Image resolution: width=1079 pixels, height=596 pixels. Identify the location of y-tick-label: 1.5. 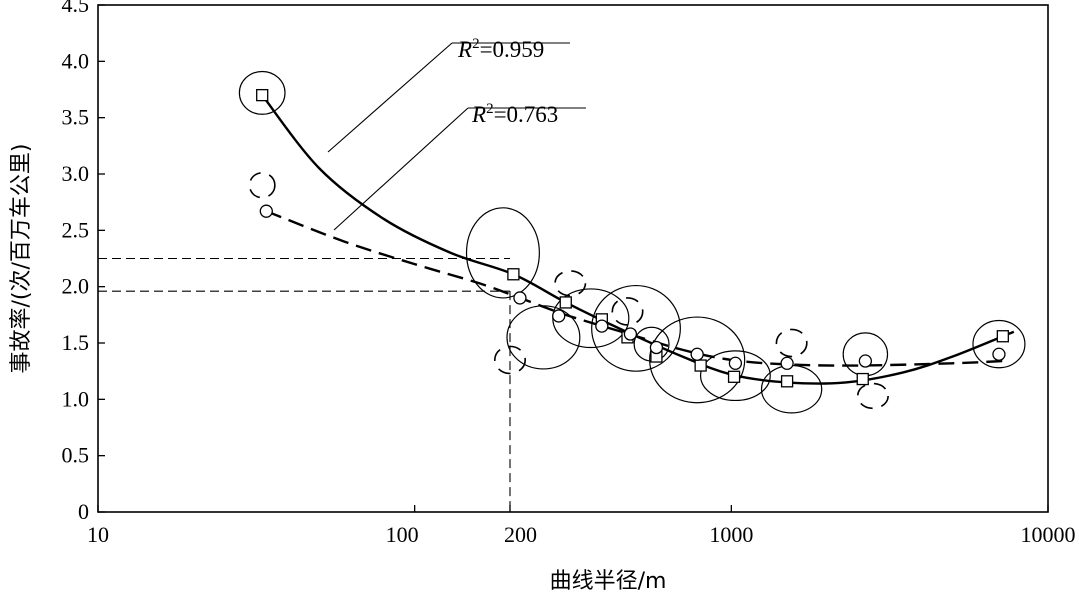
(76, 342).